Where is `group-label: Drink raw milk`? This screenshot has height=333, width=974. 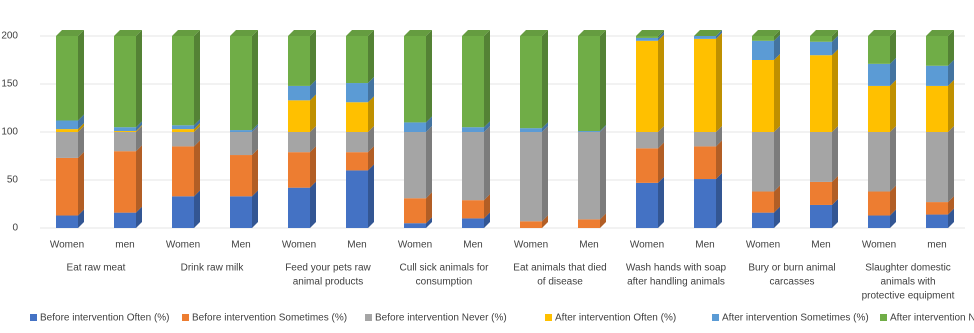
group-label: Drink raw milk is located at coordinates (213, 268).